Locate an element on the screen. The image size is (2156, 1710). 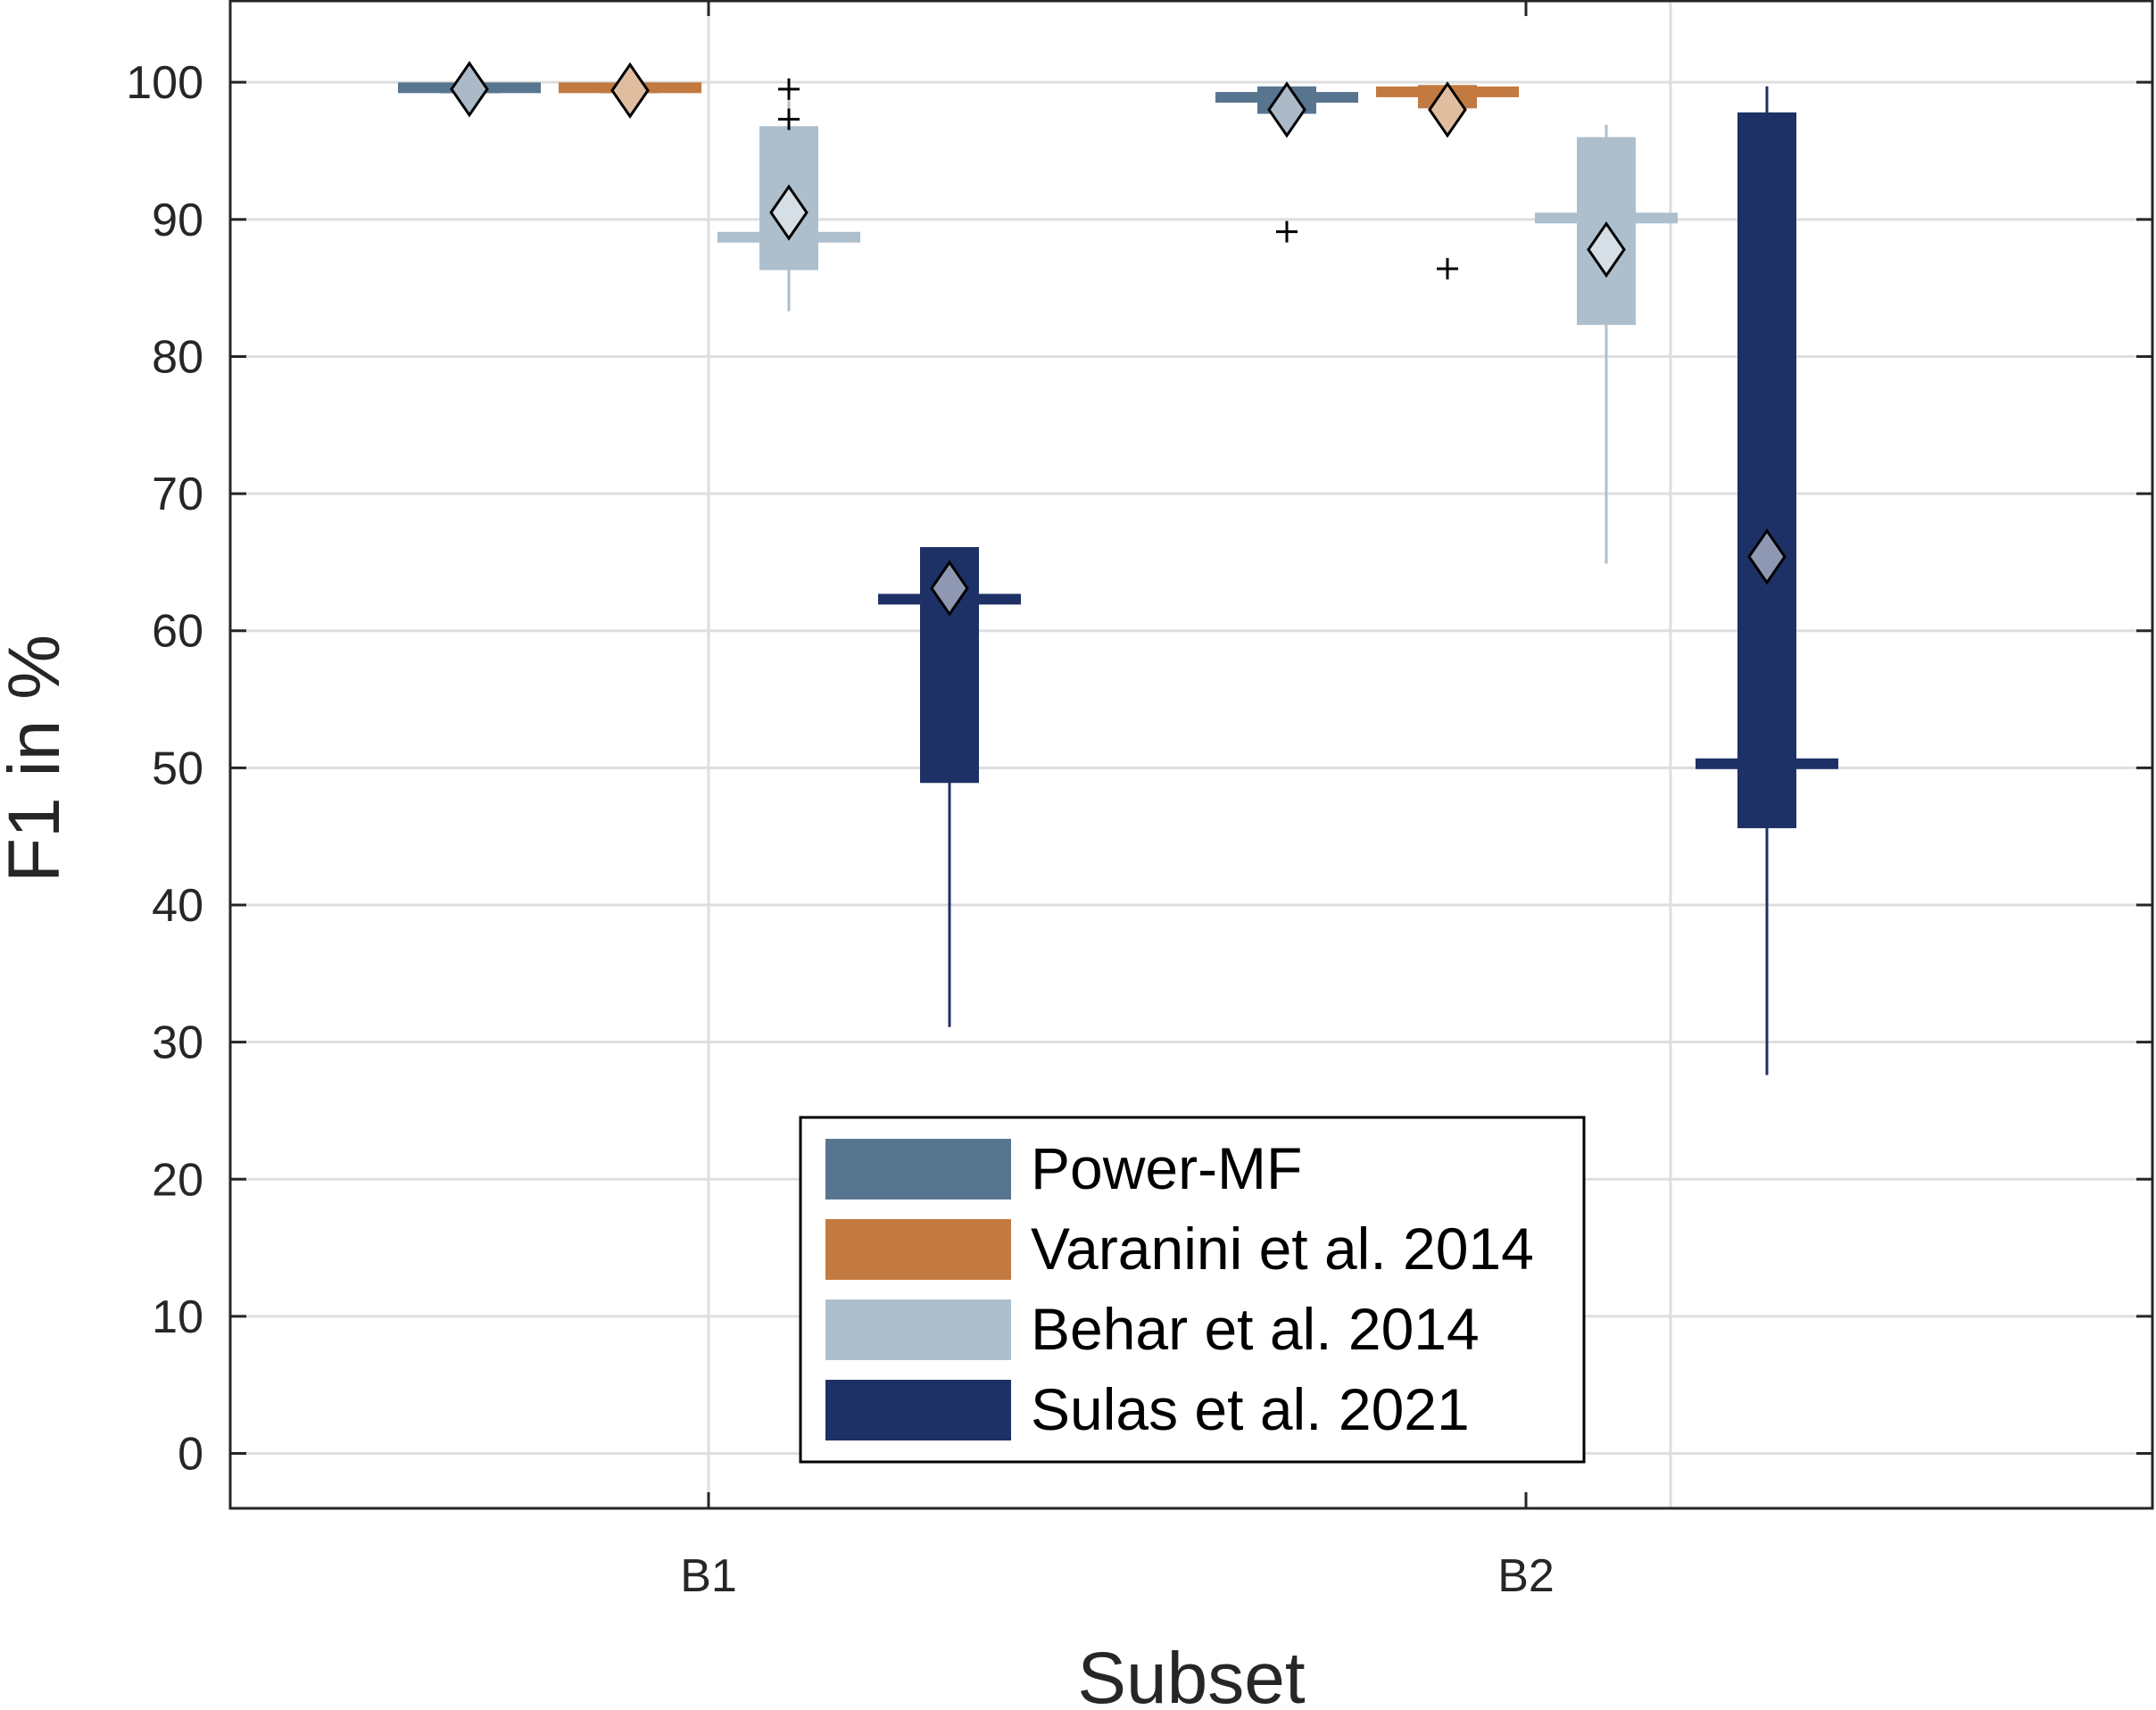
legend-label-3: Sulas et al. 2021 is located at coordinates (1250, 1409).